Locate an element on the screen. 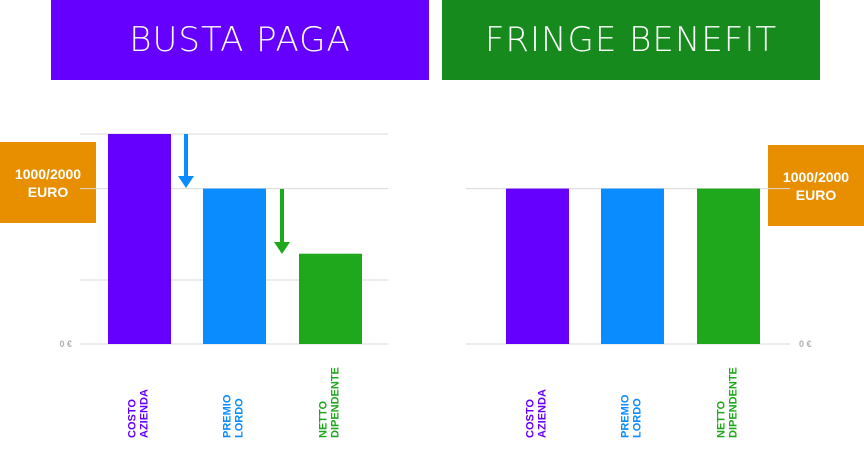  category-label-2-3-2: DIPENDENTE is located at coordinates (734, 402).